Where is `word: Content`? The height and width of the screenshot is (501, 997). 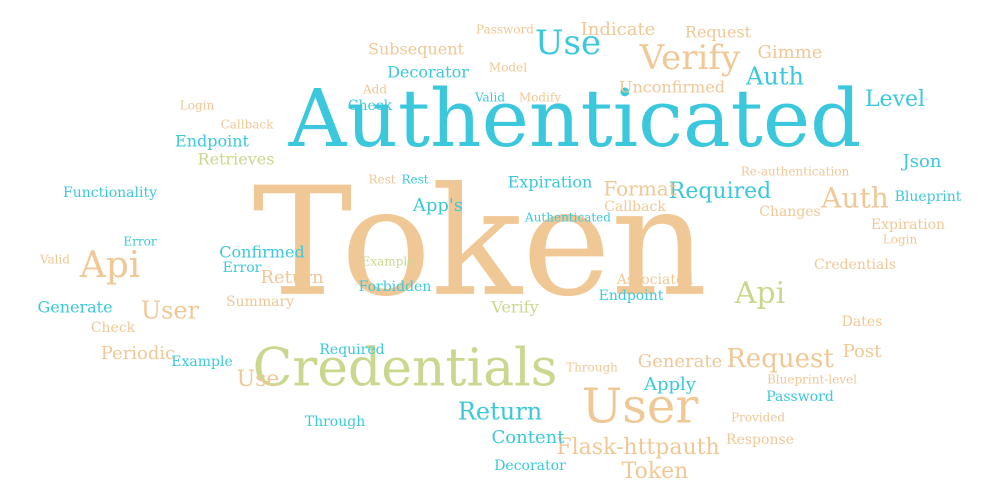
word: Content is located at coordinates (529, 437).